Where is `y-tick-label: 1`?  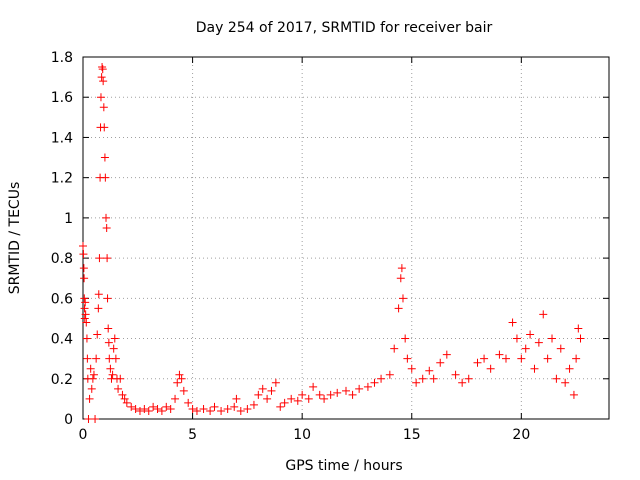
y-tick-label: 1 is located at coordinates (68, 219).